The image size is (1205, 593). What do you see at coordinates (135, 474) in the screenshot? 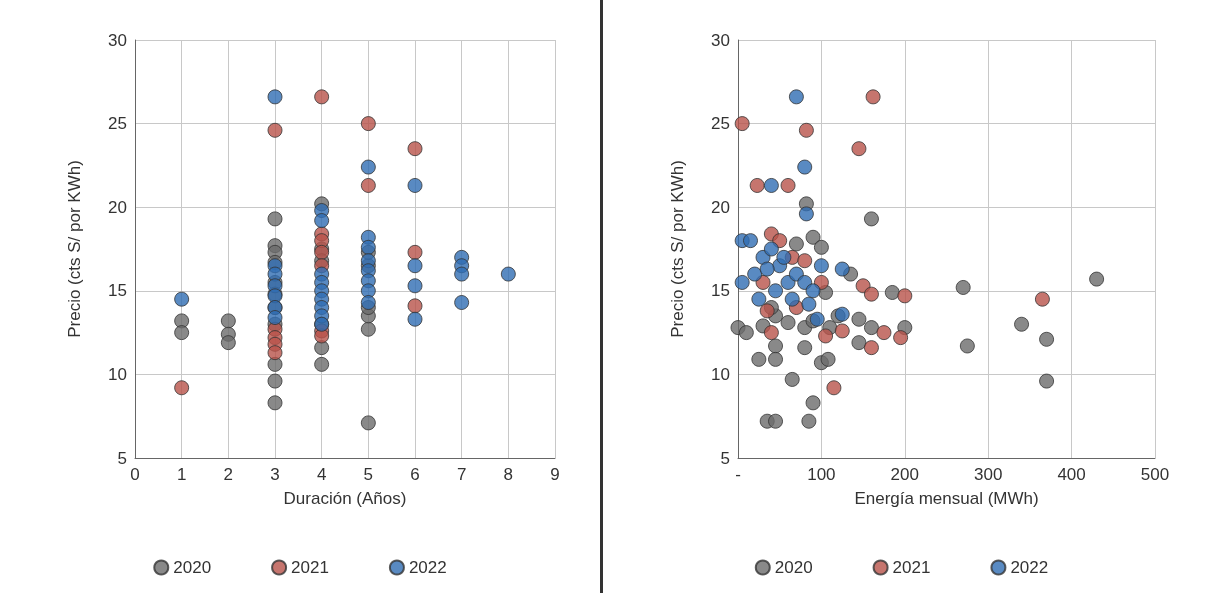
I see `x-tick-label: 0` at bounding box center [135, 474].